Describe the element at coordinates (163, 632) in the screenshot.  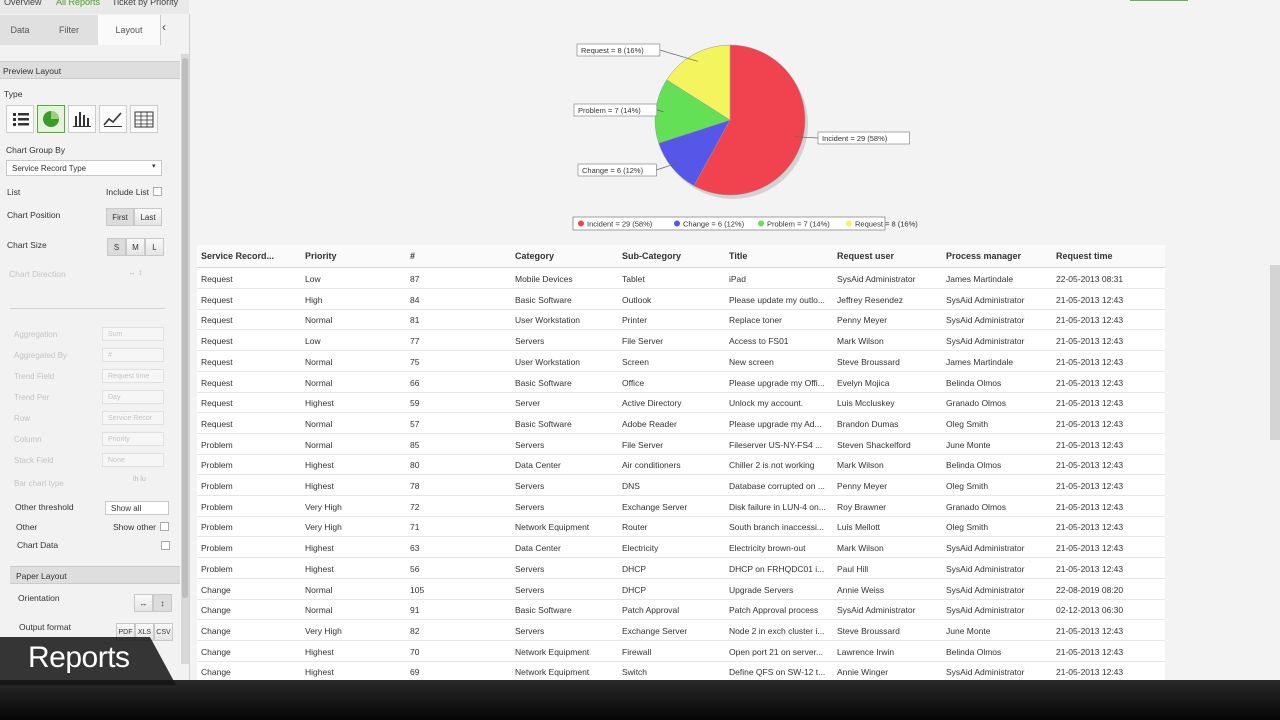
I see `output-button: CSV` at that location.